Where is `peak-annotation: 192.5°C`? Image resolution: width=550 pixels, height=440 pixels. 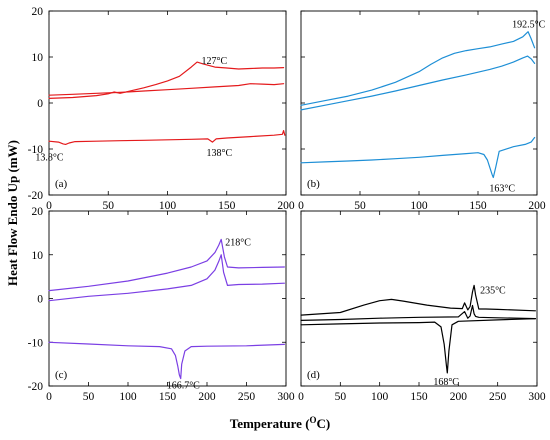
peak-annotation: 192.5°C is located at coordinates (528, 25).